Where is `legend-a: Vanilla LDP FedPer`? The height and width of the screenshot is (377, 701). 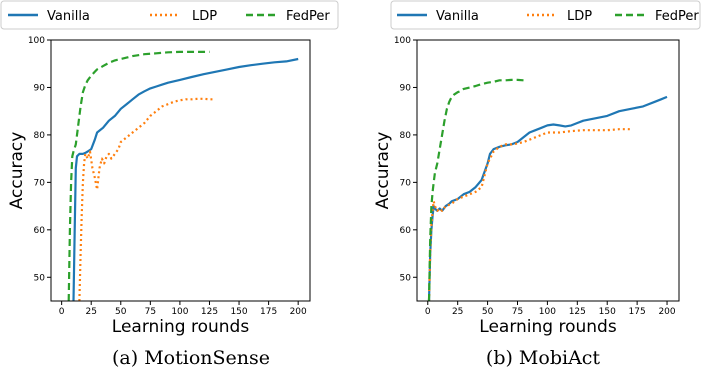
legend-a: Vanilla LDP FedPer is located at coordinates (169, 15).